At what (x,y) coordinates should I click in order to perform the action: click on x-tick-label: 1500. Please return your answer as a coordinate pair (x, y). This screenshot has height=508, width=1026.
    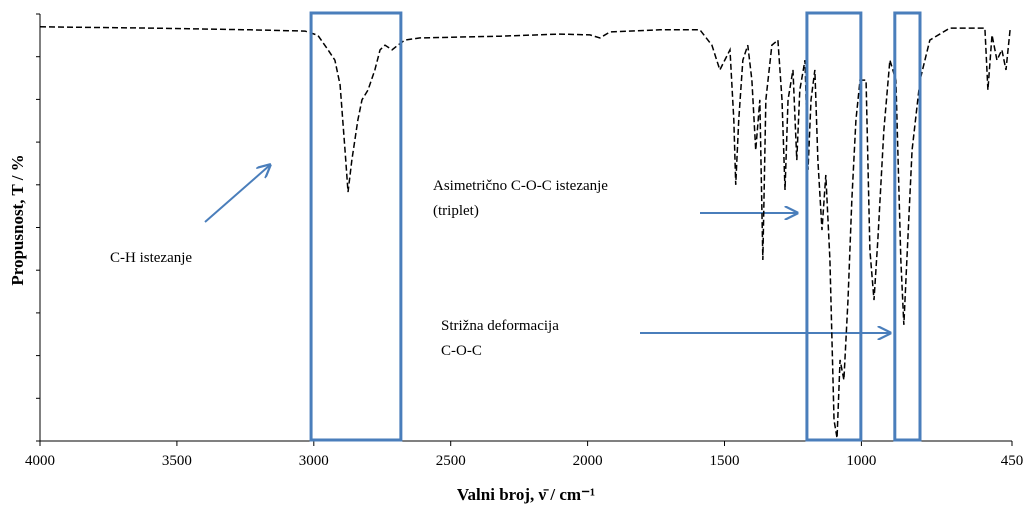
    Looking at the image, I should click on (725, 461).